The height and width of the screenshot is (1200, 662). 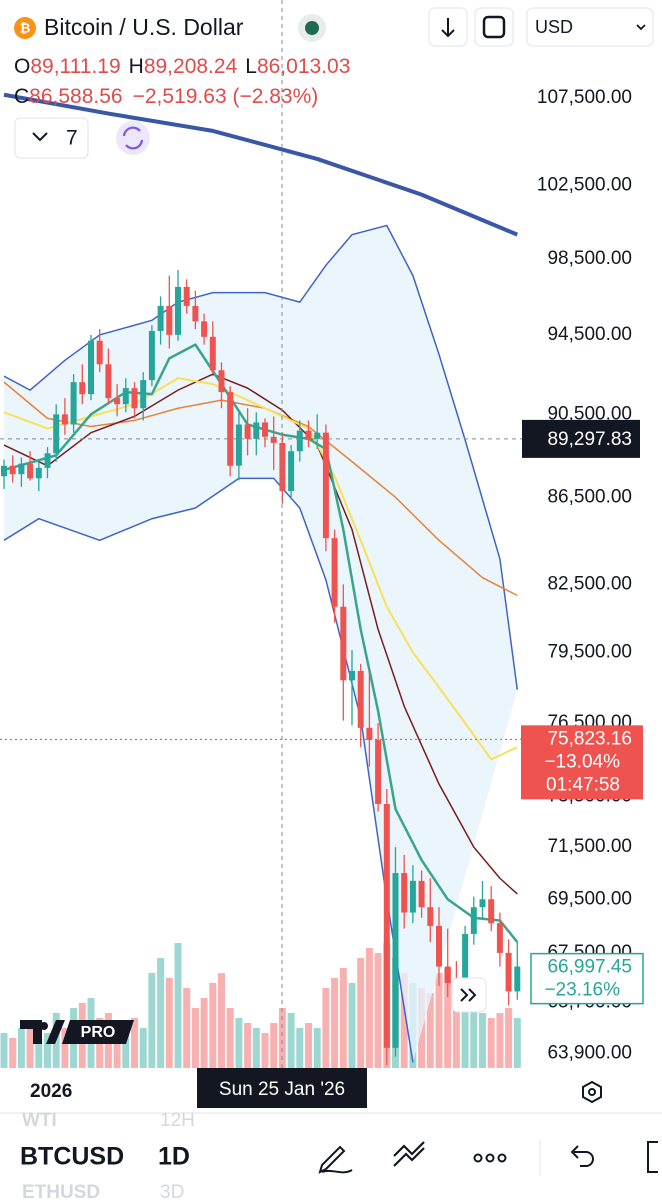 What do you see at coordinates (652, 1157) in the screenshot?
I see `panel-button` at bounding box center [652, 1157].